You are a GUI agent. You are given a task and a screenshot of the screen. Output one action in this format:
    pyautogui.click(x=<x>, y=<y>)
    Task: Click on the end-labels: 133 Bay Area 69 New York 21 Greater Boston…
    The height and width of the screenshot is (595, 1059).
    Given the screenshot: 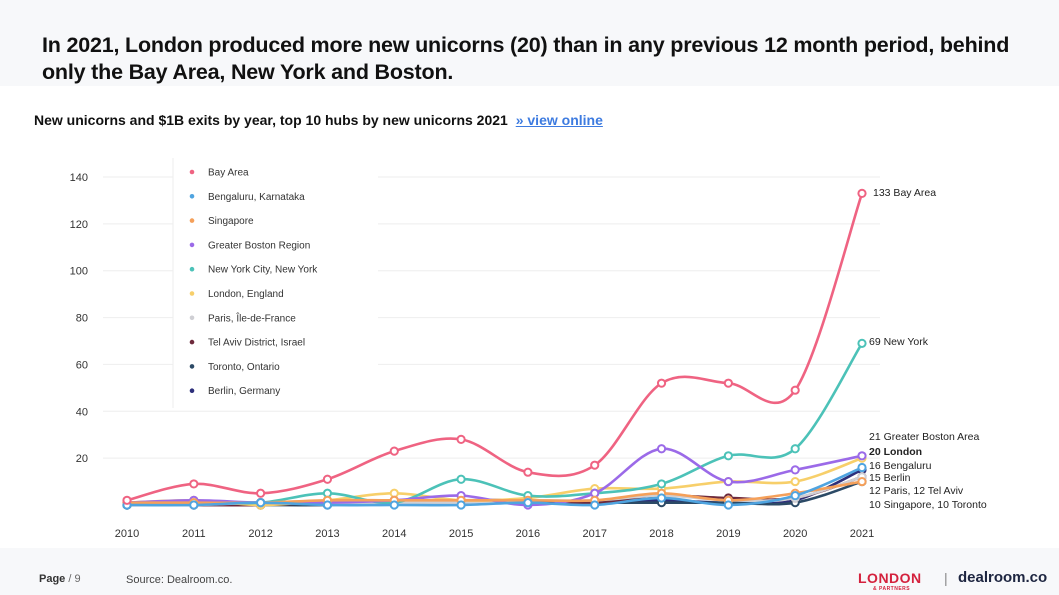 What is the action you would take?
    pyautogui.click(x=928, y=349)
    